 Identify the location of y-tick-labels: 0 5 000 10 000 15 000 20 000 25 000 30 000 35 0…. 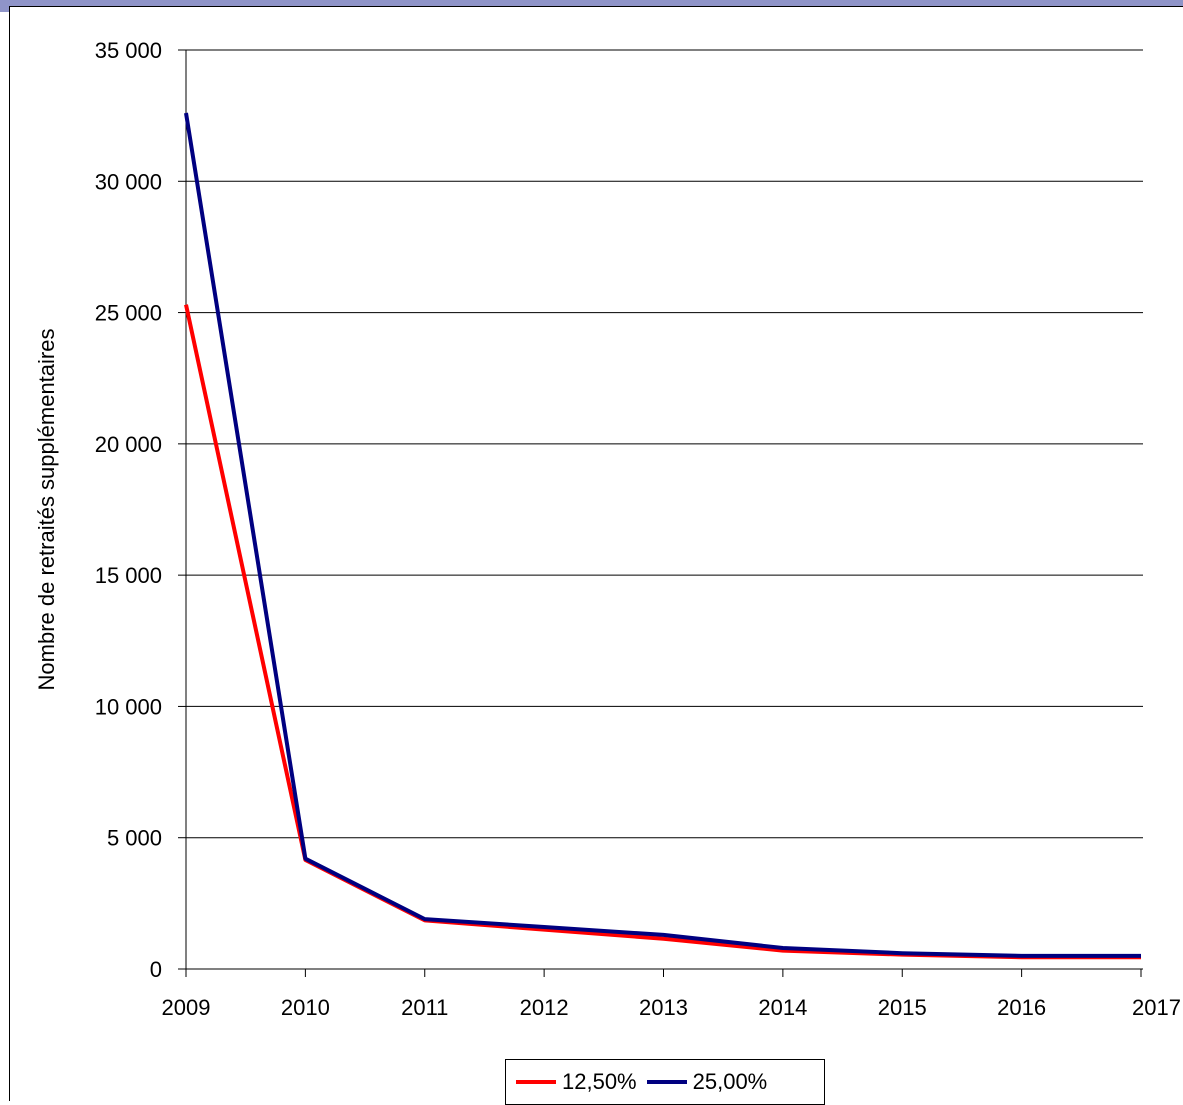
(128, 510).